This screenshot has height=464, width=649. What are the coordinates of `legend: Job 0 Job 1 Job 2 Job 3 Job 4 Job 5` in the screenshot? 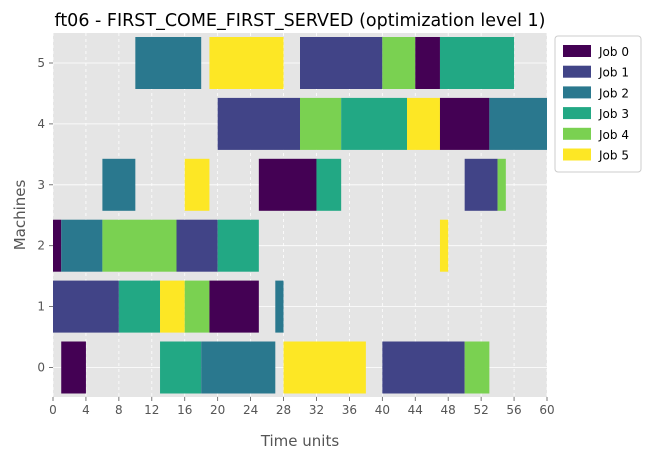 It's located at (598, 104).